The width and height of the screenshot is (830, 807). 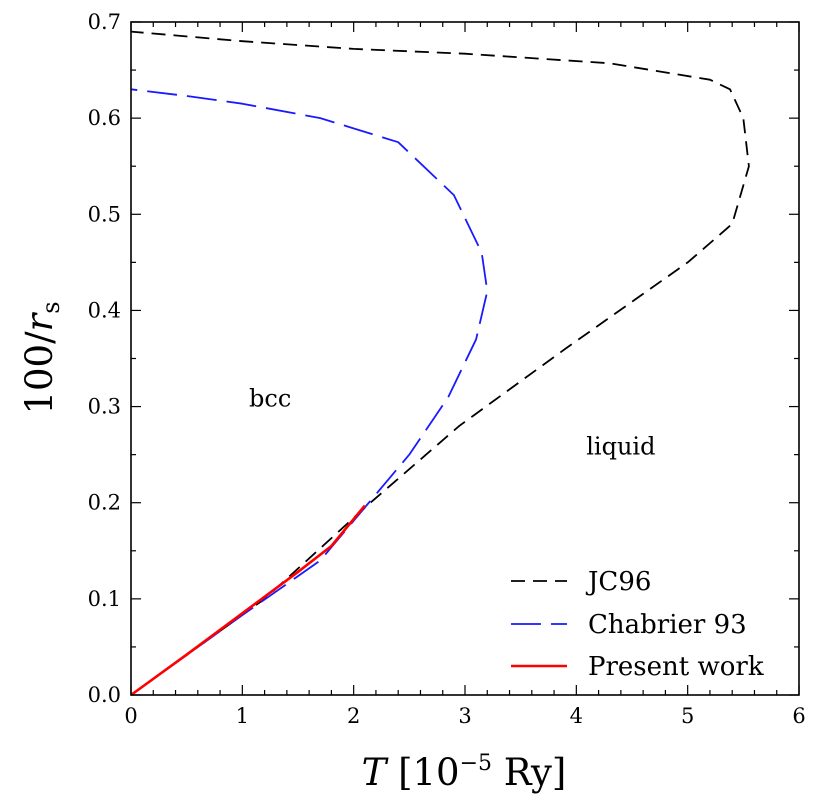 I want to click on y-axis-label: 100/rs, so click(x=41, y=357).